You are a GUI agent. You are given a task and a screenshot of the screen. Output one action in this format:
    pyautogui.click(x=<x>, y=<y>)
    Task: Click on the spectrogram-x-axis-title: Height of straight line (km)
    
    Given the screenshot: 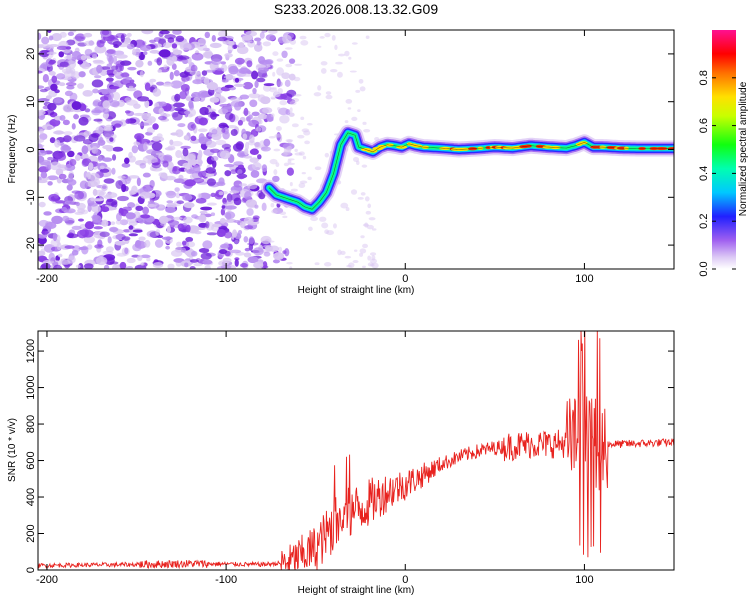 What is the action you would take?
    pyautogui.click(x=356, y=290)
    